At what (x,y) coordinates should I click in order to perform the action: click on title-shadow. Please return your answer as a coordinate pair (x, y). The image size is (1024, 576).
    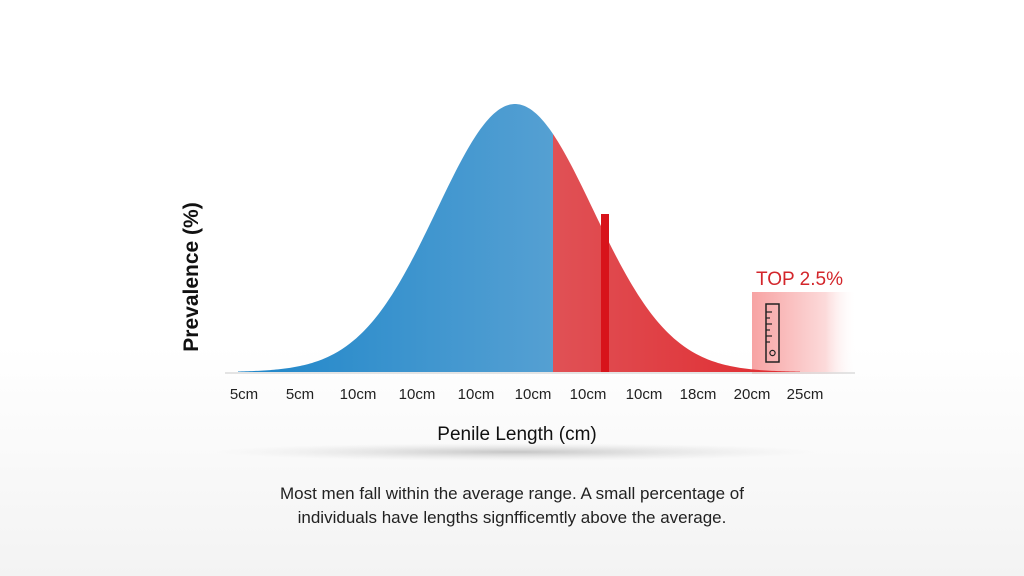
    Looking at the image, I should click on (515, 452).